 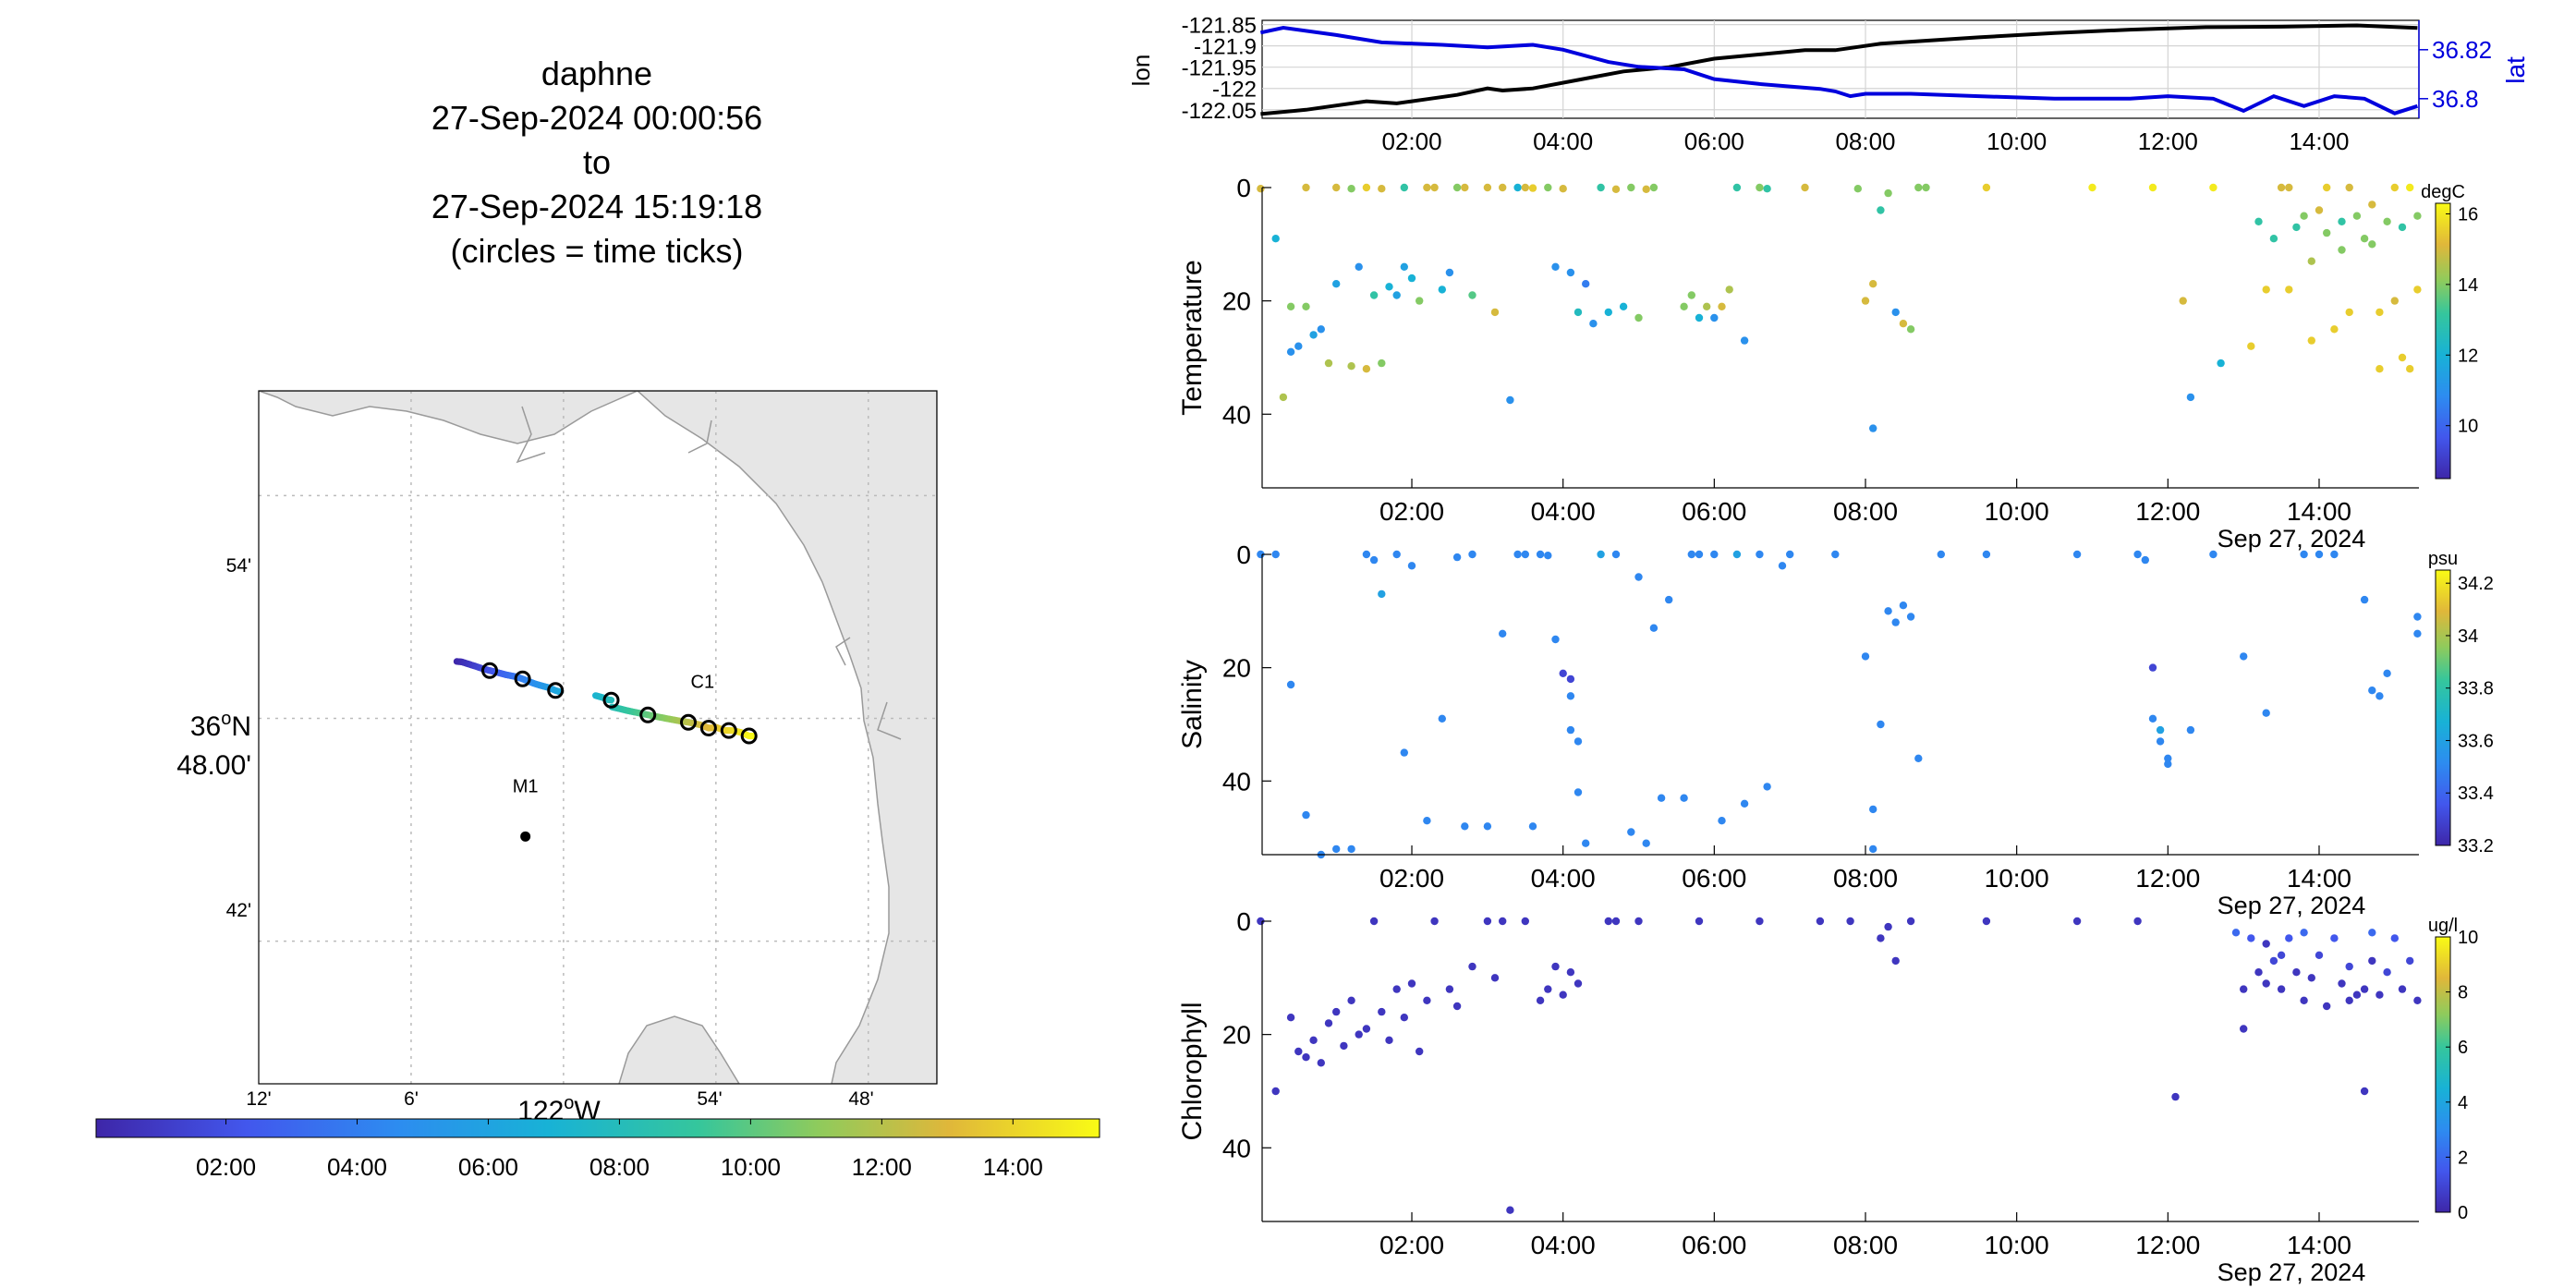 I want to click on time-tick-label: 06:00, so click(x=1714, y=511).